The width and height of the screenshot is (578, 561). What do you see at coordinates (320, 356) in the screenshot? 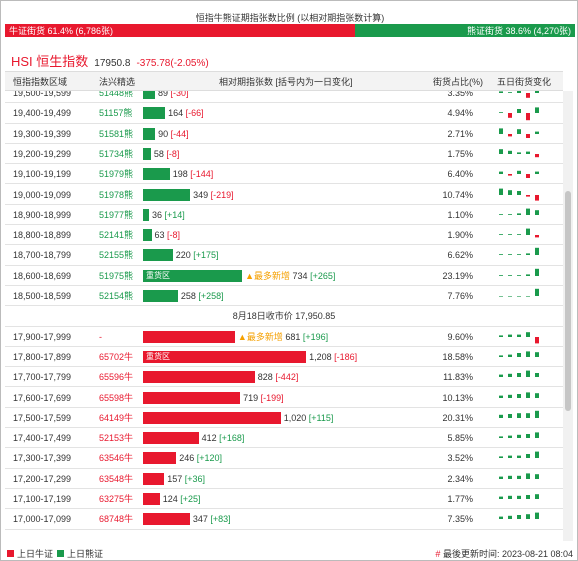
I see `contracts-value: 1,208` at bounding box center [320, 356].